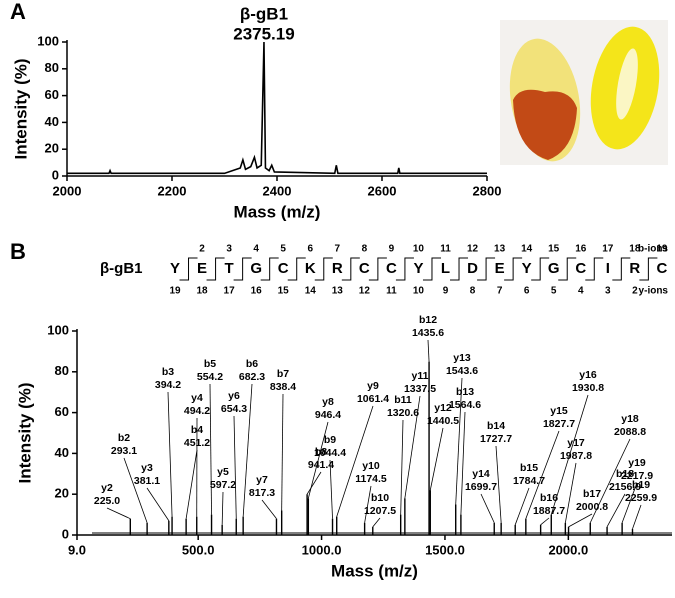 The height and width of the screenshot is (598, 675). What do you see at coordinates (210, 377) in the screenshot?
I see `mz-label: 554.2` at bounding box center [210, 377].